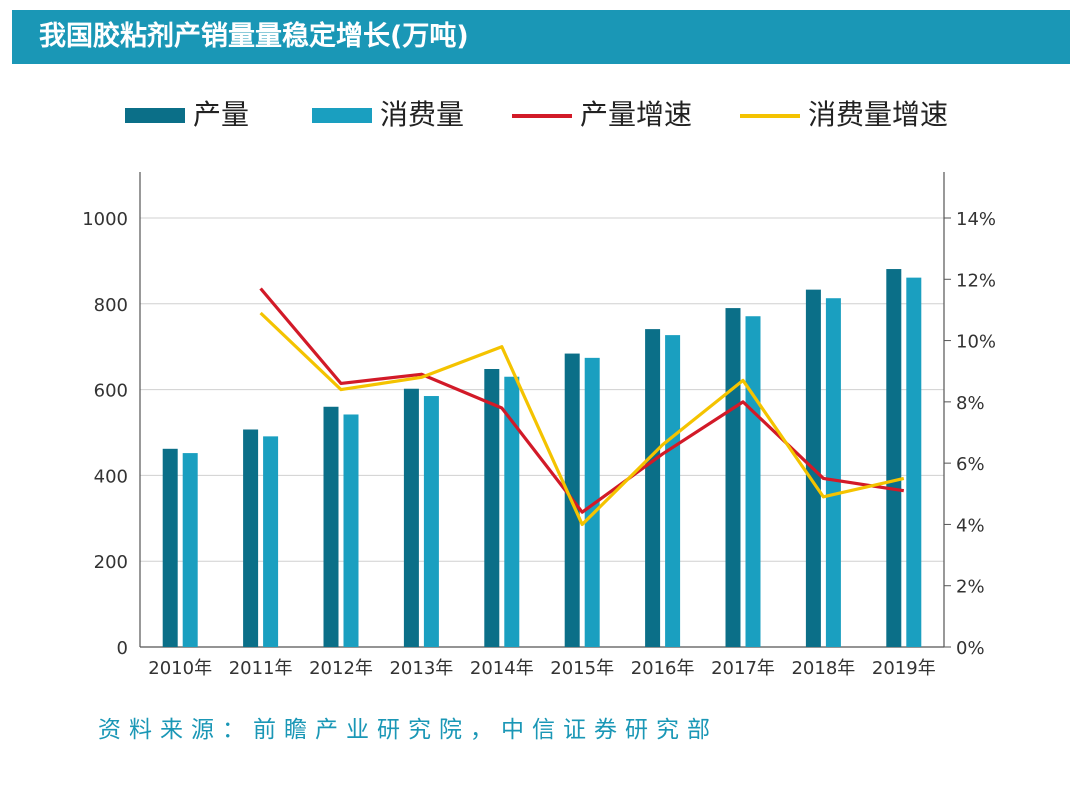 This screenshot has width=1080, height=785. What do you see at coordinates (770, 116) in the screenshot?
I see `legend-swatch-consumption-growth` at bounding box center [770, 116].